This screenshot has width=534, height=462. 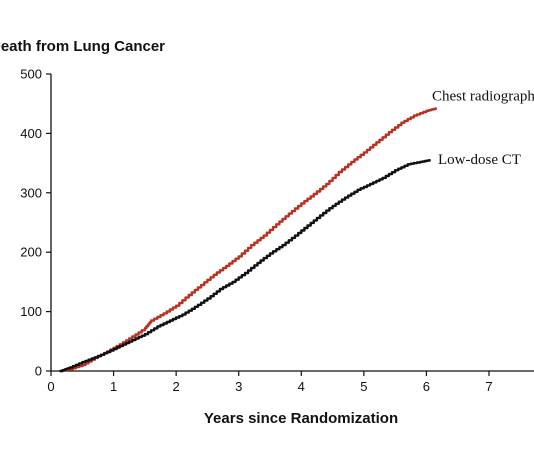 What do you see at coordinates (113, 386) in the screenshot?
I see `x-tick-label: 1` at bounding box center [113, 386].